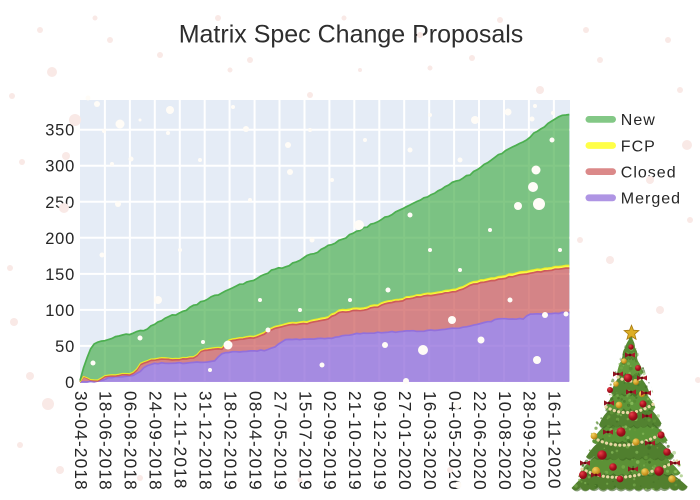 This screenshot has width=700, height=500. Describe the element at coordinates (405, 441) in the screenshot. I see `svg-text: 27-01-2020` at that location.